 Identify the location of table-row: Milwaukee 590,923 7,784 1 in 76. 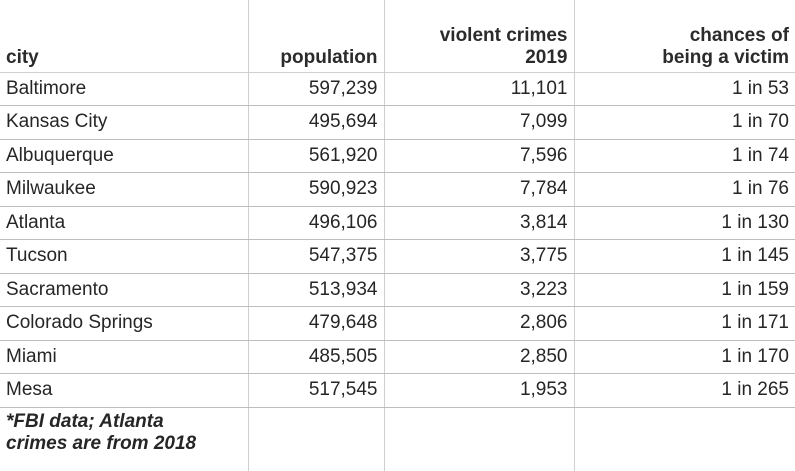
(397, 189).